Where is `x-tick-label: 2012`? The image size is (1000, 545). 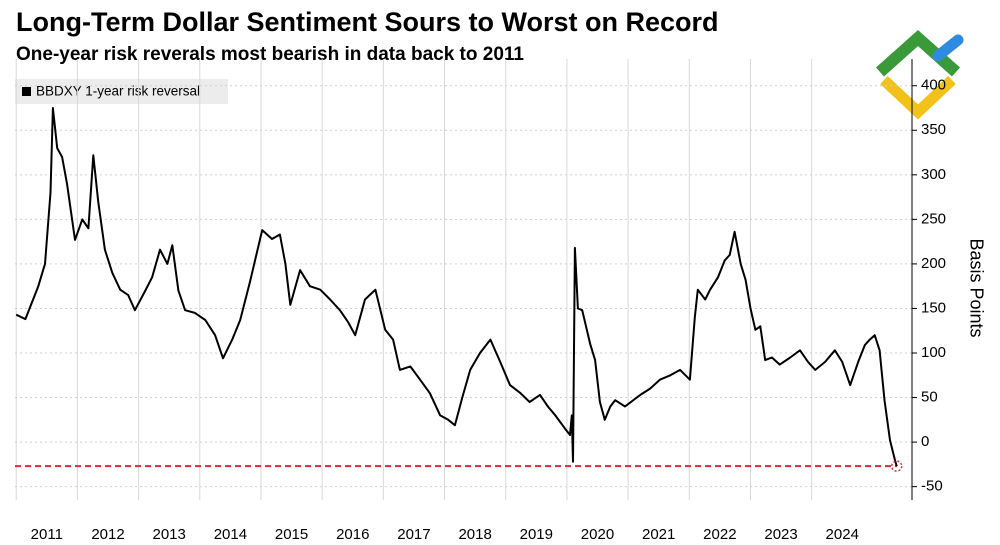
x-tick-label: 2012 is located at coordinates (107, 534).